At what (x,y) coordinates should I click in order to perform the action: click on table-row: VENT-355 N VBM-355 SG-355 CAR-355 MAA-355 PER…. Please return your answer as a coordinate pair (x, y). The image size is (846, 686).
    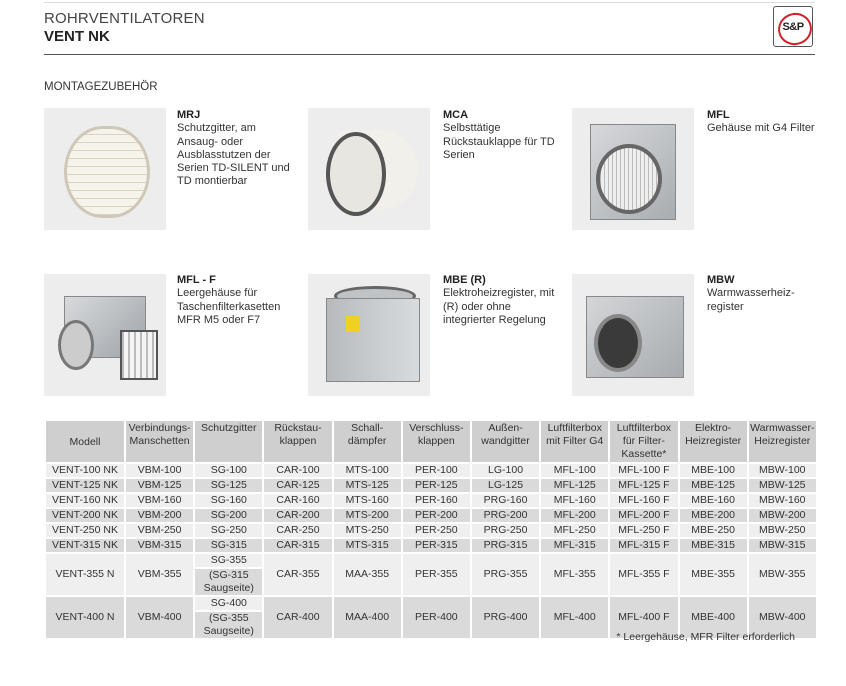
    Looking at the image, I should click on (431, 574).